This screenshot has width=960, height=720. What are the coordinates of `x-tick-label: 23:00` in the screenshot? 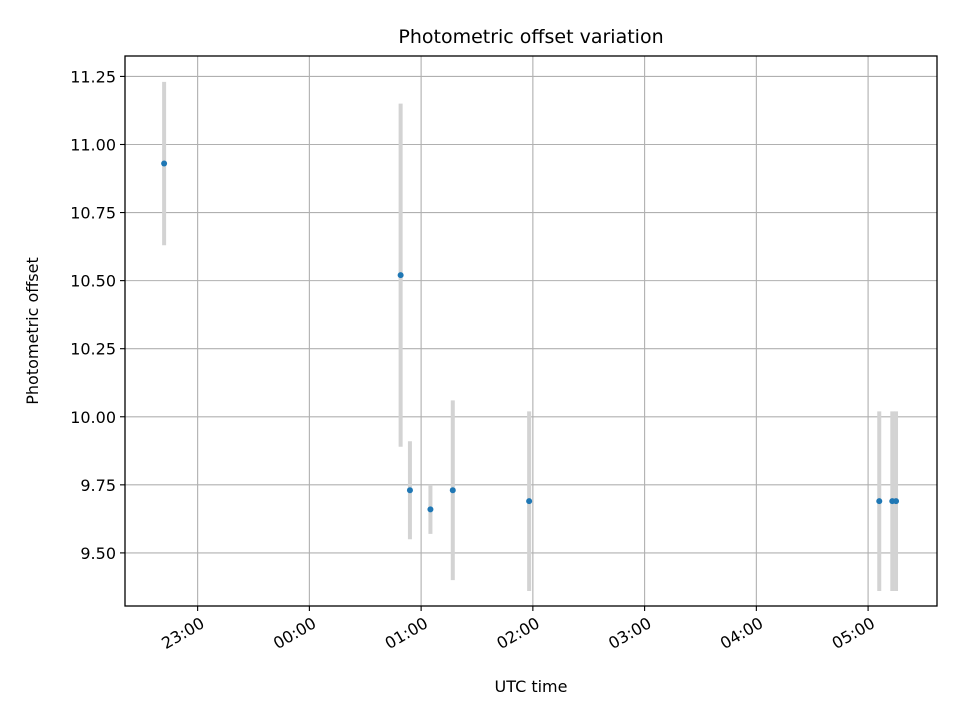 It's located at (182, 633).